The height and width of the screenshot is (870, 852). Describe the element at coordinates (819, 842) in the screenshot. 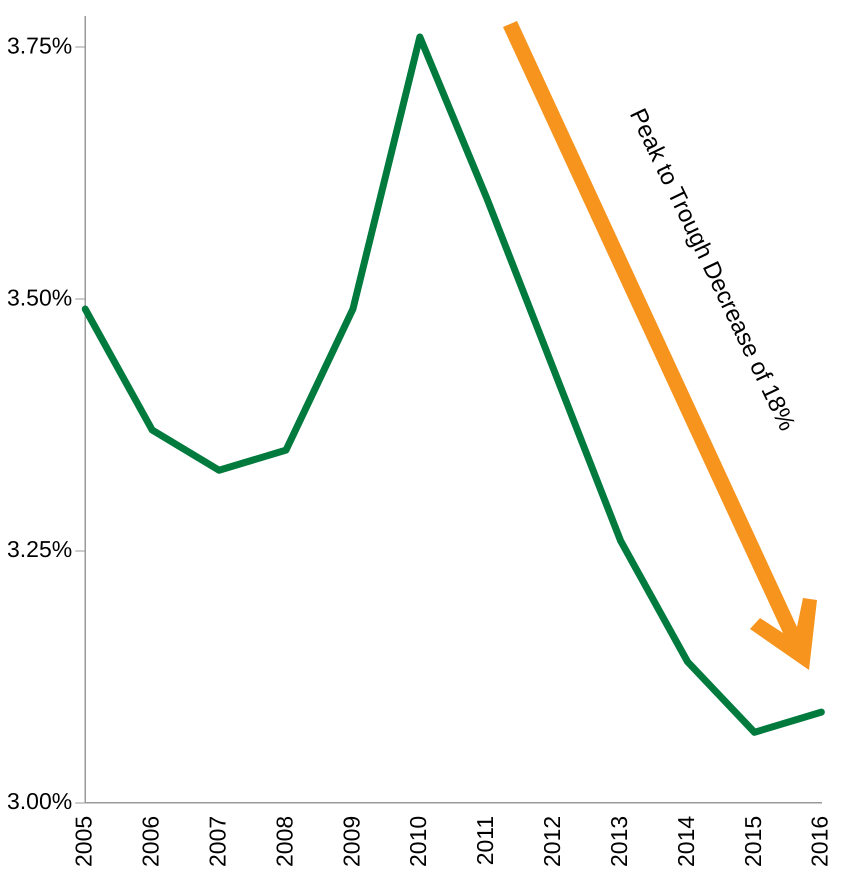

I see `x-tick-label: 2016` at that location.